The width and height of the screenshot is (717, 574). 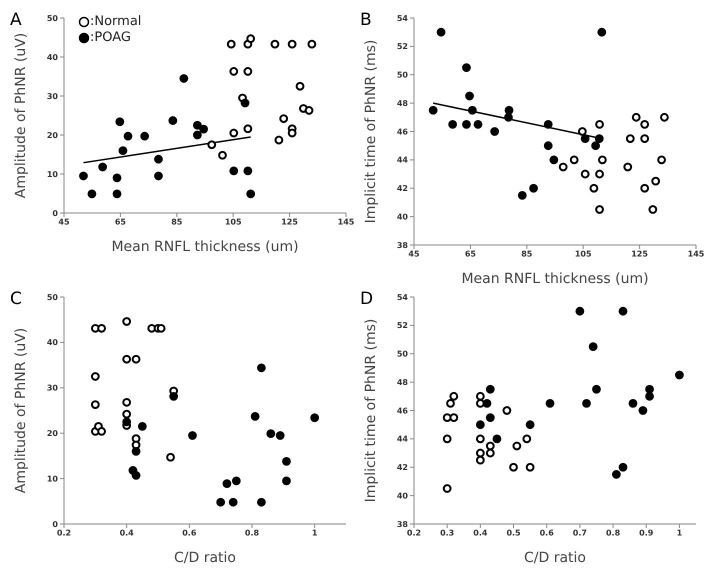 What do you see at coordinates (110, 38) in the screenshot?
I see `legend-label: :POAG` at bounding box center [110, 38].